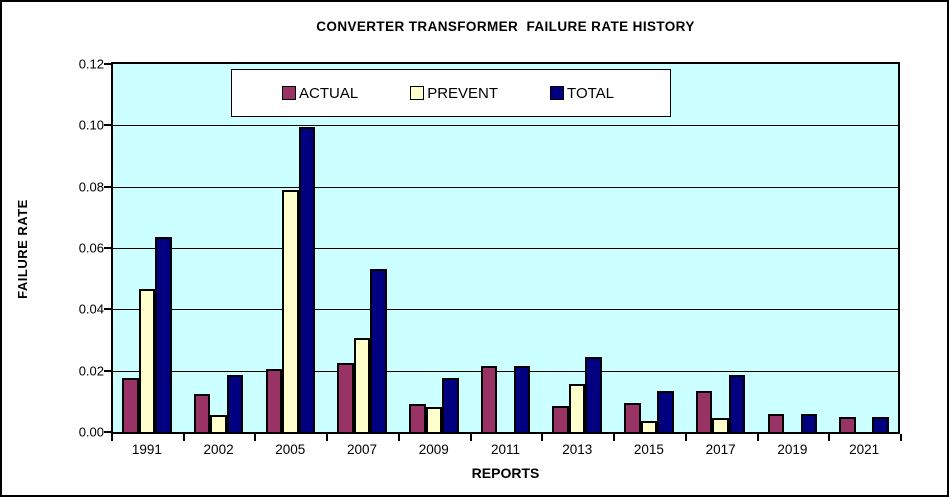  I want to click on bar-total-2017, so click(737, 403).